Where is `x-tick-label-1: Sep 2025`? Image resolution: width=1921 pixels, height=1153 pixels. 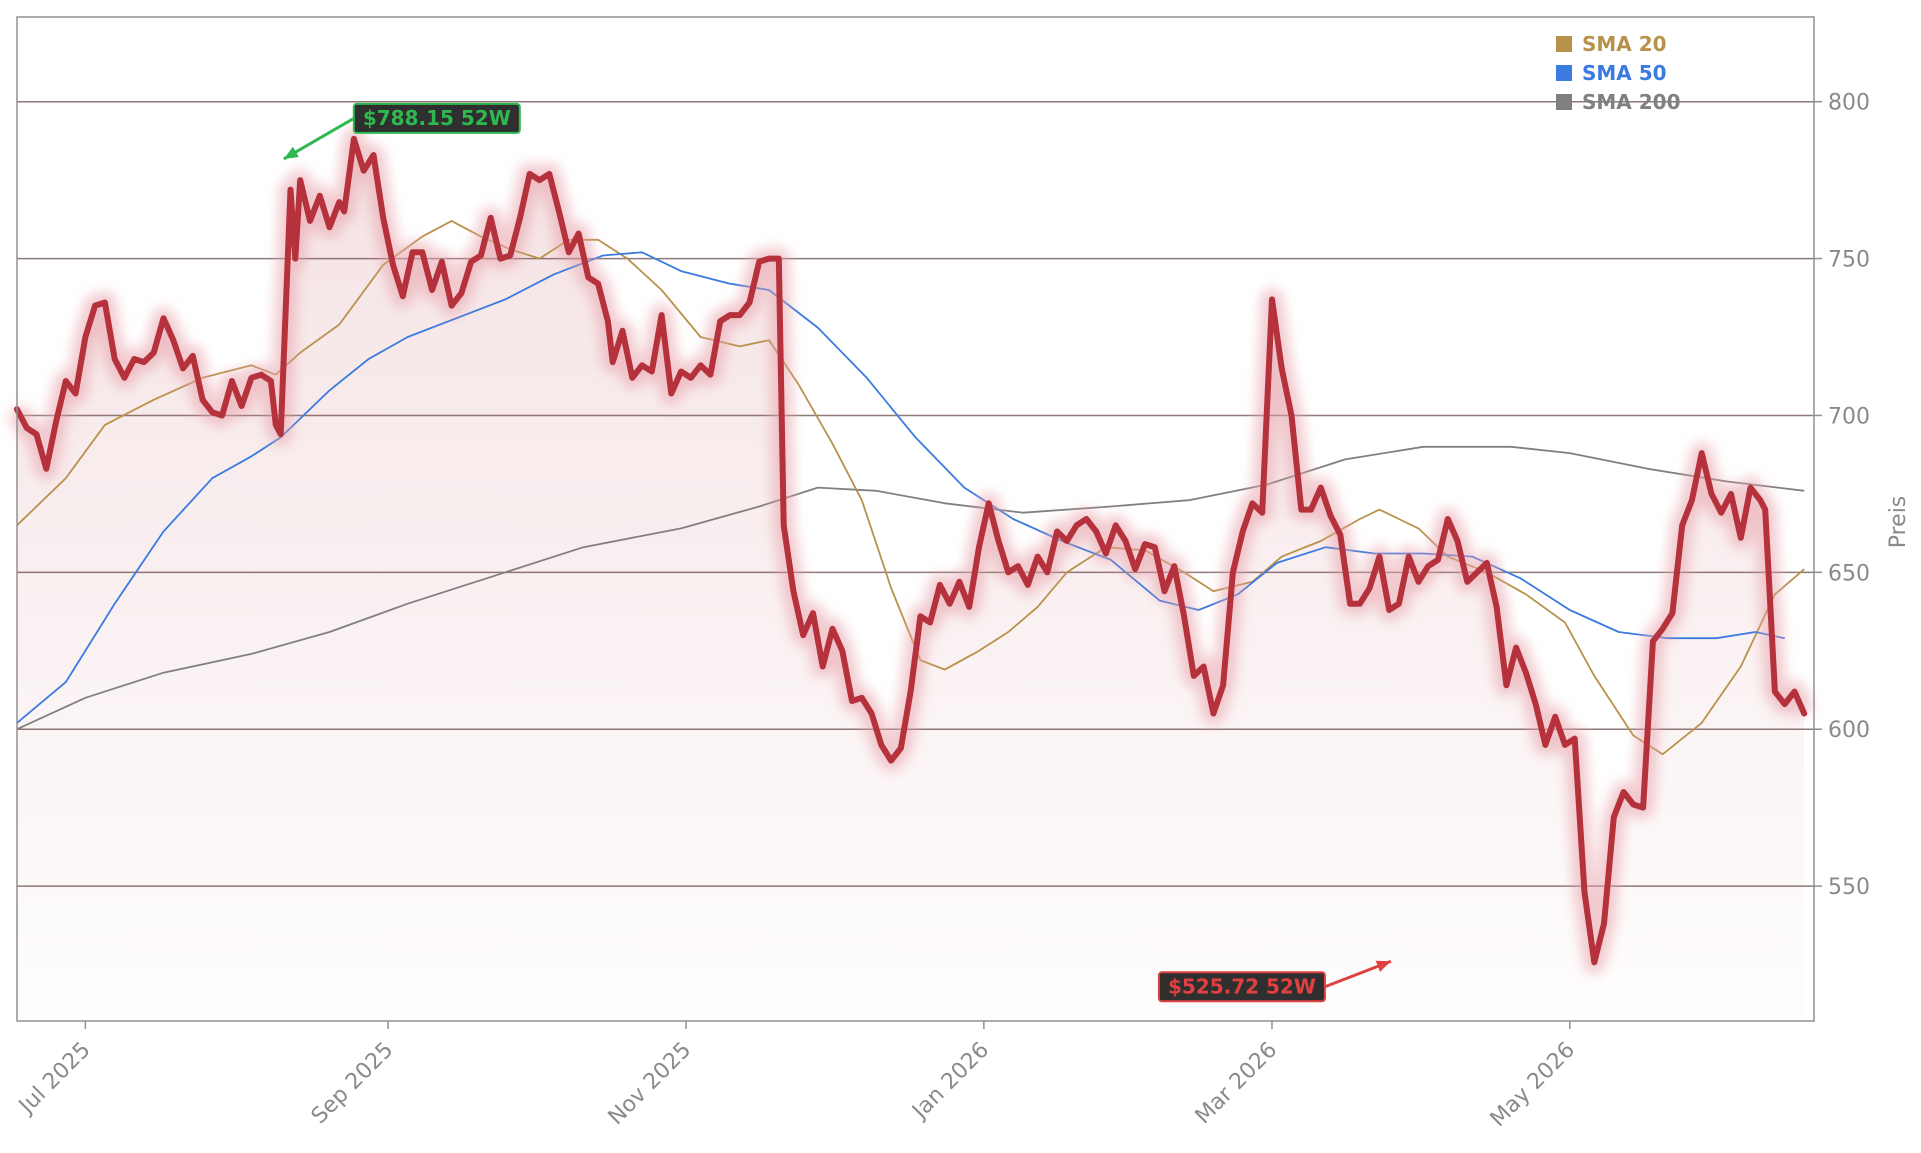 x-tick-label-1: Sep 2025 is located at coordinates (353, 1084).